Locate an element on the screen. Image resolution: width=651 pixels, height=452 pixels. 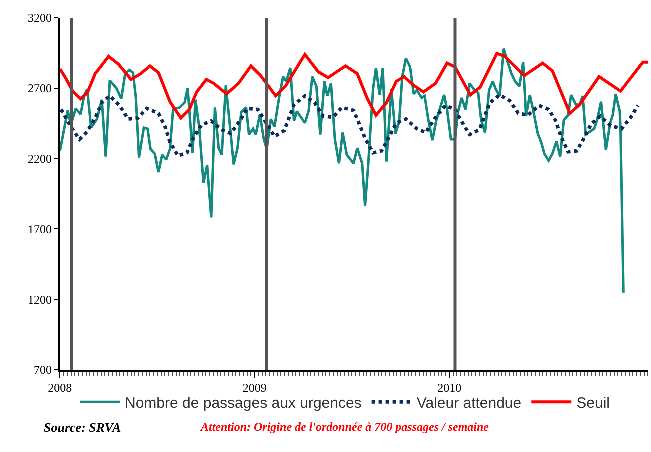
source-note: Source: SRVA is located at coordinates (83, 427).